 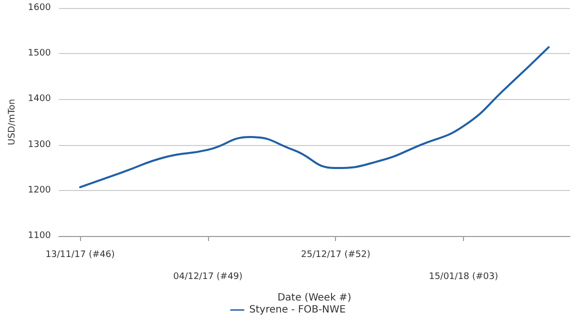 What do you see at coordinates (40, 190) in the screenshot?
I see `y-tick-label: 1200` at bounding box center [40, 190].